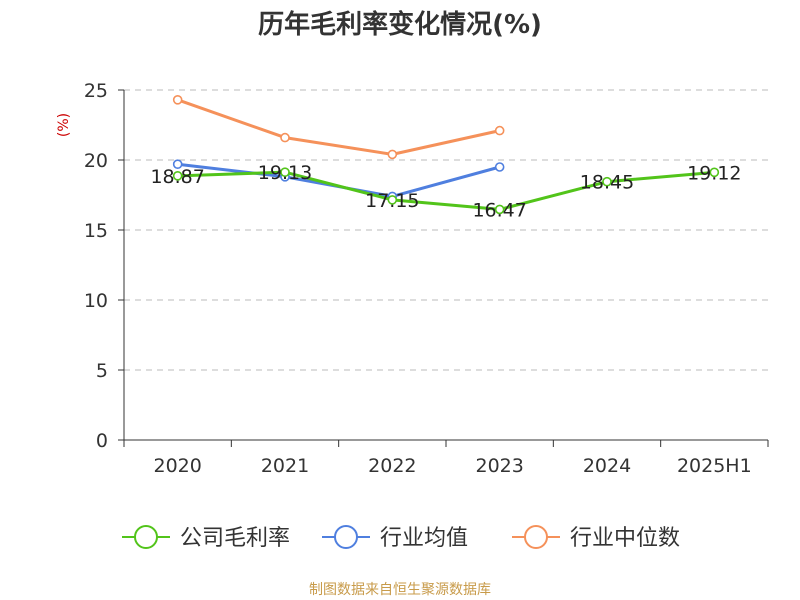  I want to click on x-tick-label: 2025H1, so click(714, 466).